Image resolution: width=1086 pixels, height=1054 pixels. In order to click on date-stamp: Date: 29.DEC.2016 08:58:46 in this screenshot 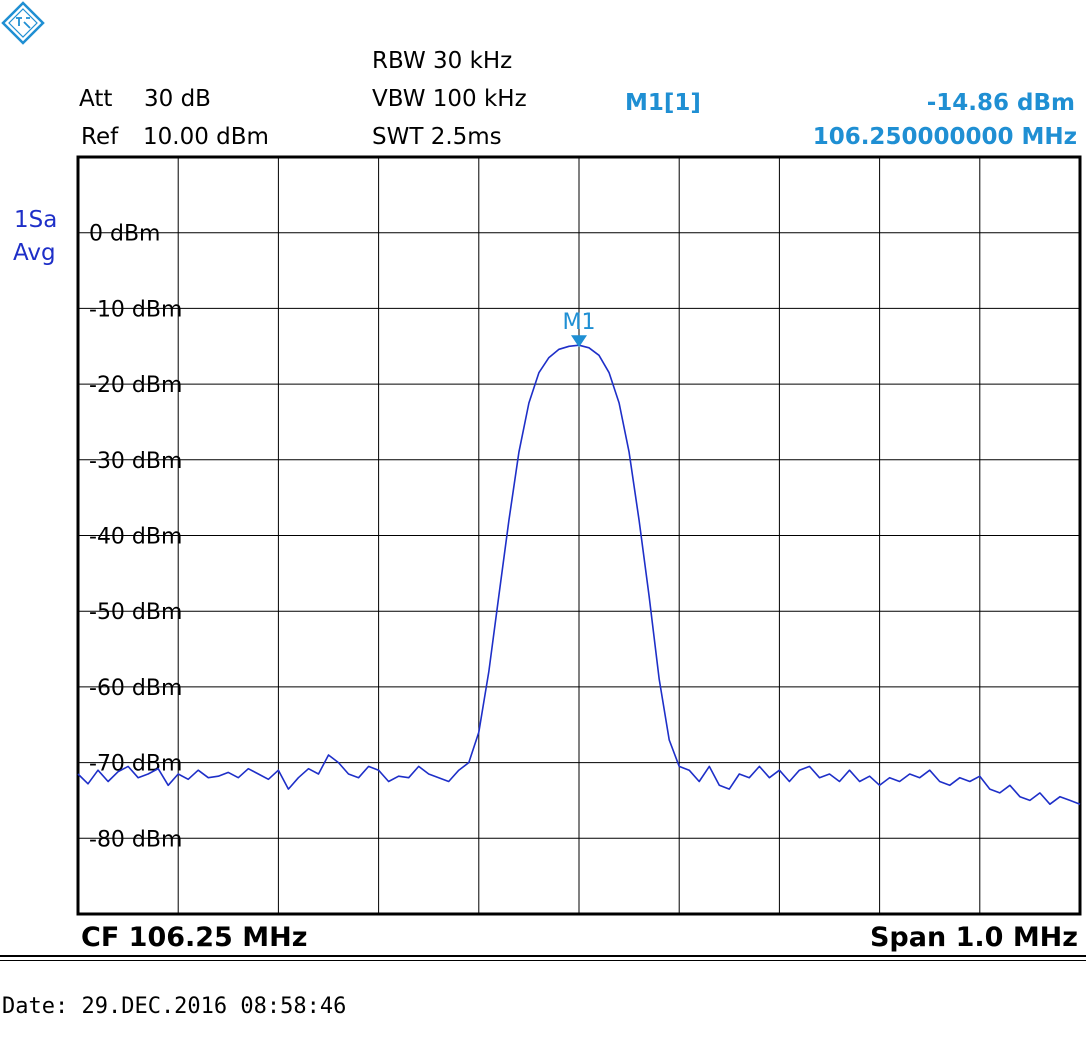, I will do `click(174, 1006)`.